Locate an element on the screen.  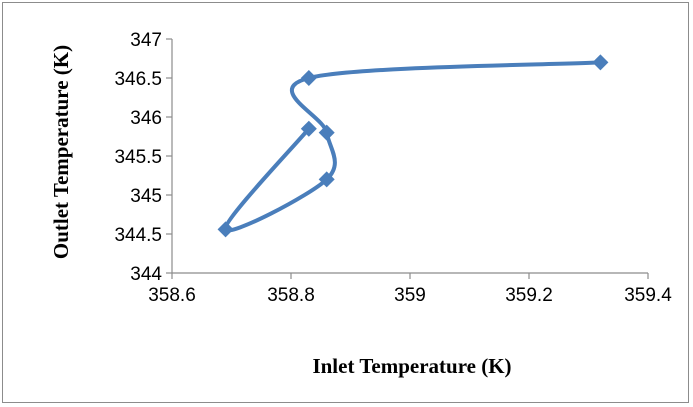
y-tick-label: 344.5 is located at coordinates (138, 235).